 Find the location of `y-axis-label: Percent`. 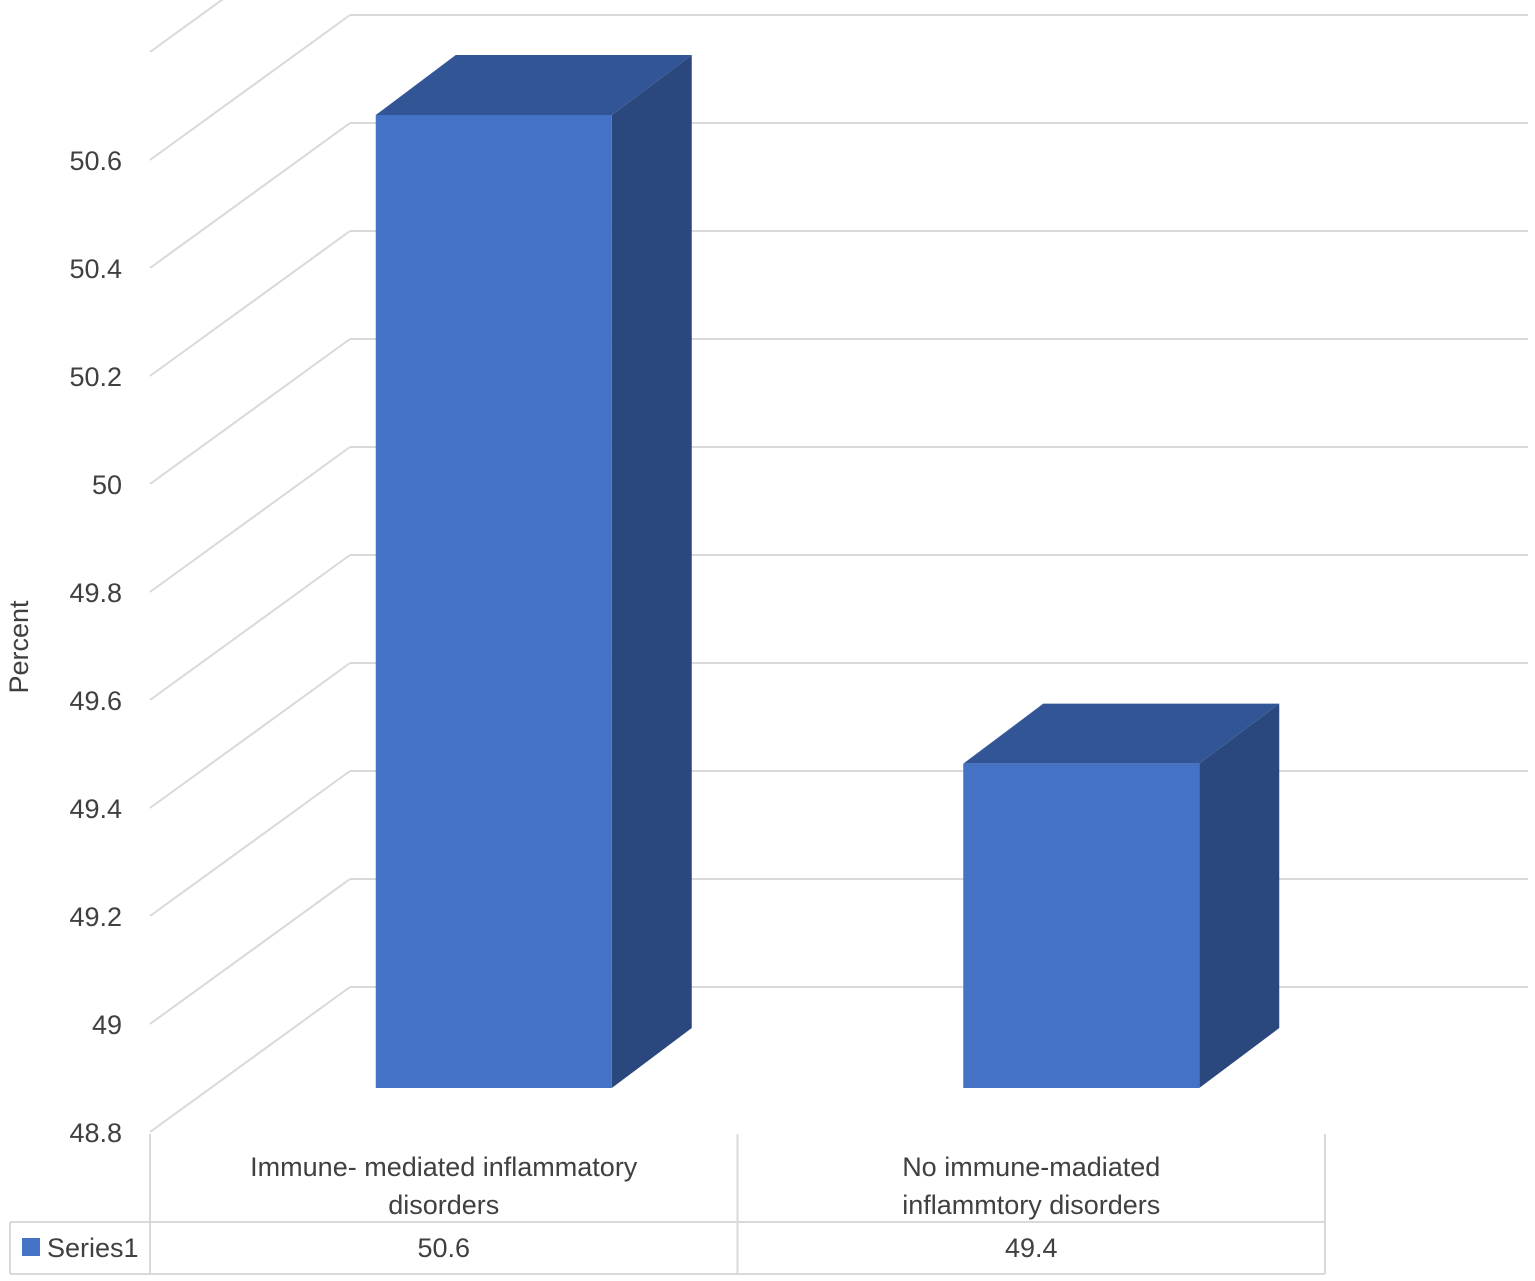

y-axis-label: Percent is located at coordinates (19, 647).